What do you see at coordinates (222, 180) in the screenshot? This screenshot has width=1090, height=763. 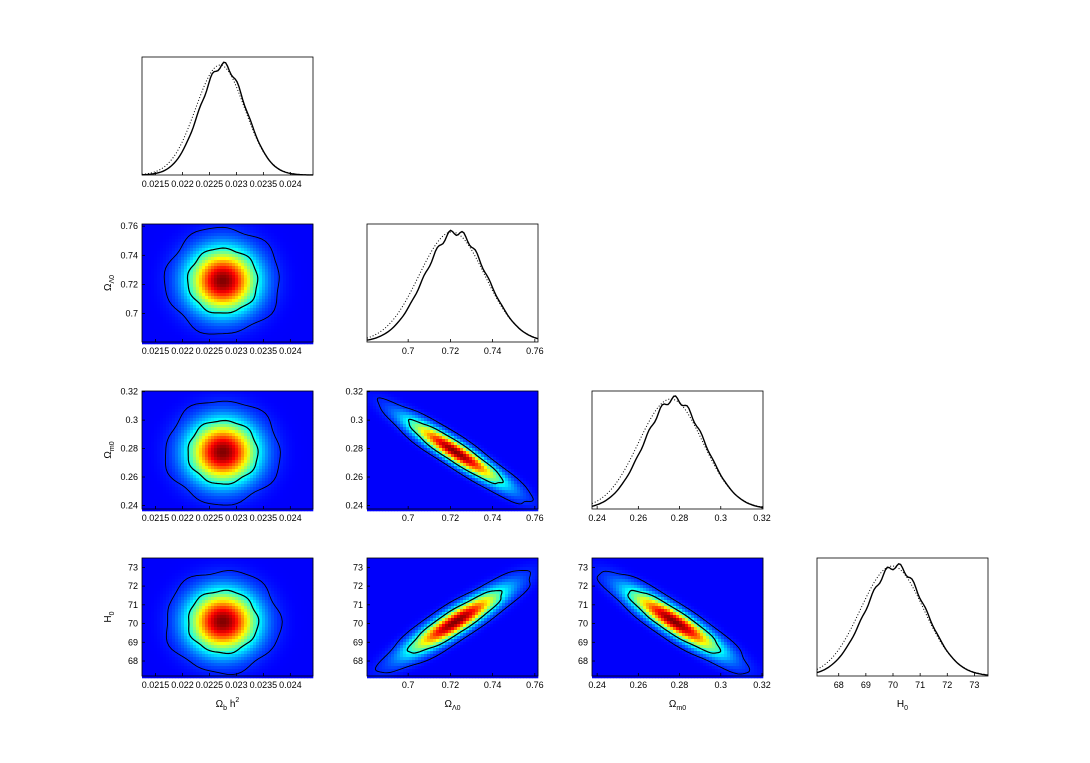 I see `x-axis-ticks: 0.0215 0.022 0.0225 0.023 0.0235 0.024` at bounding box center [222, 180].